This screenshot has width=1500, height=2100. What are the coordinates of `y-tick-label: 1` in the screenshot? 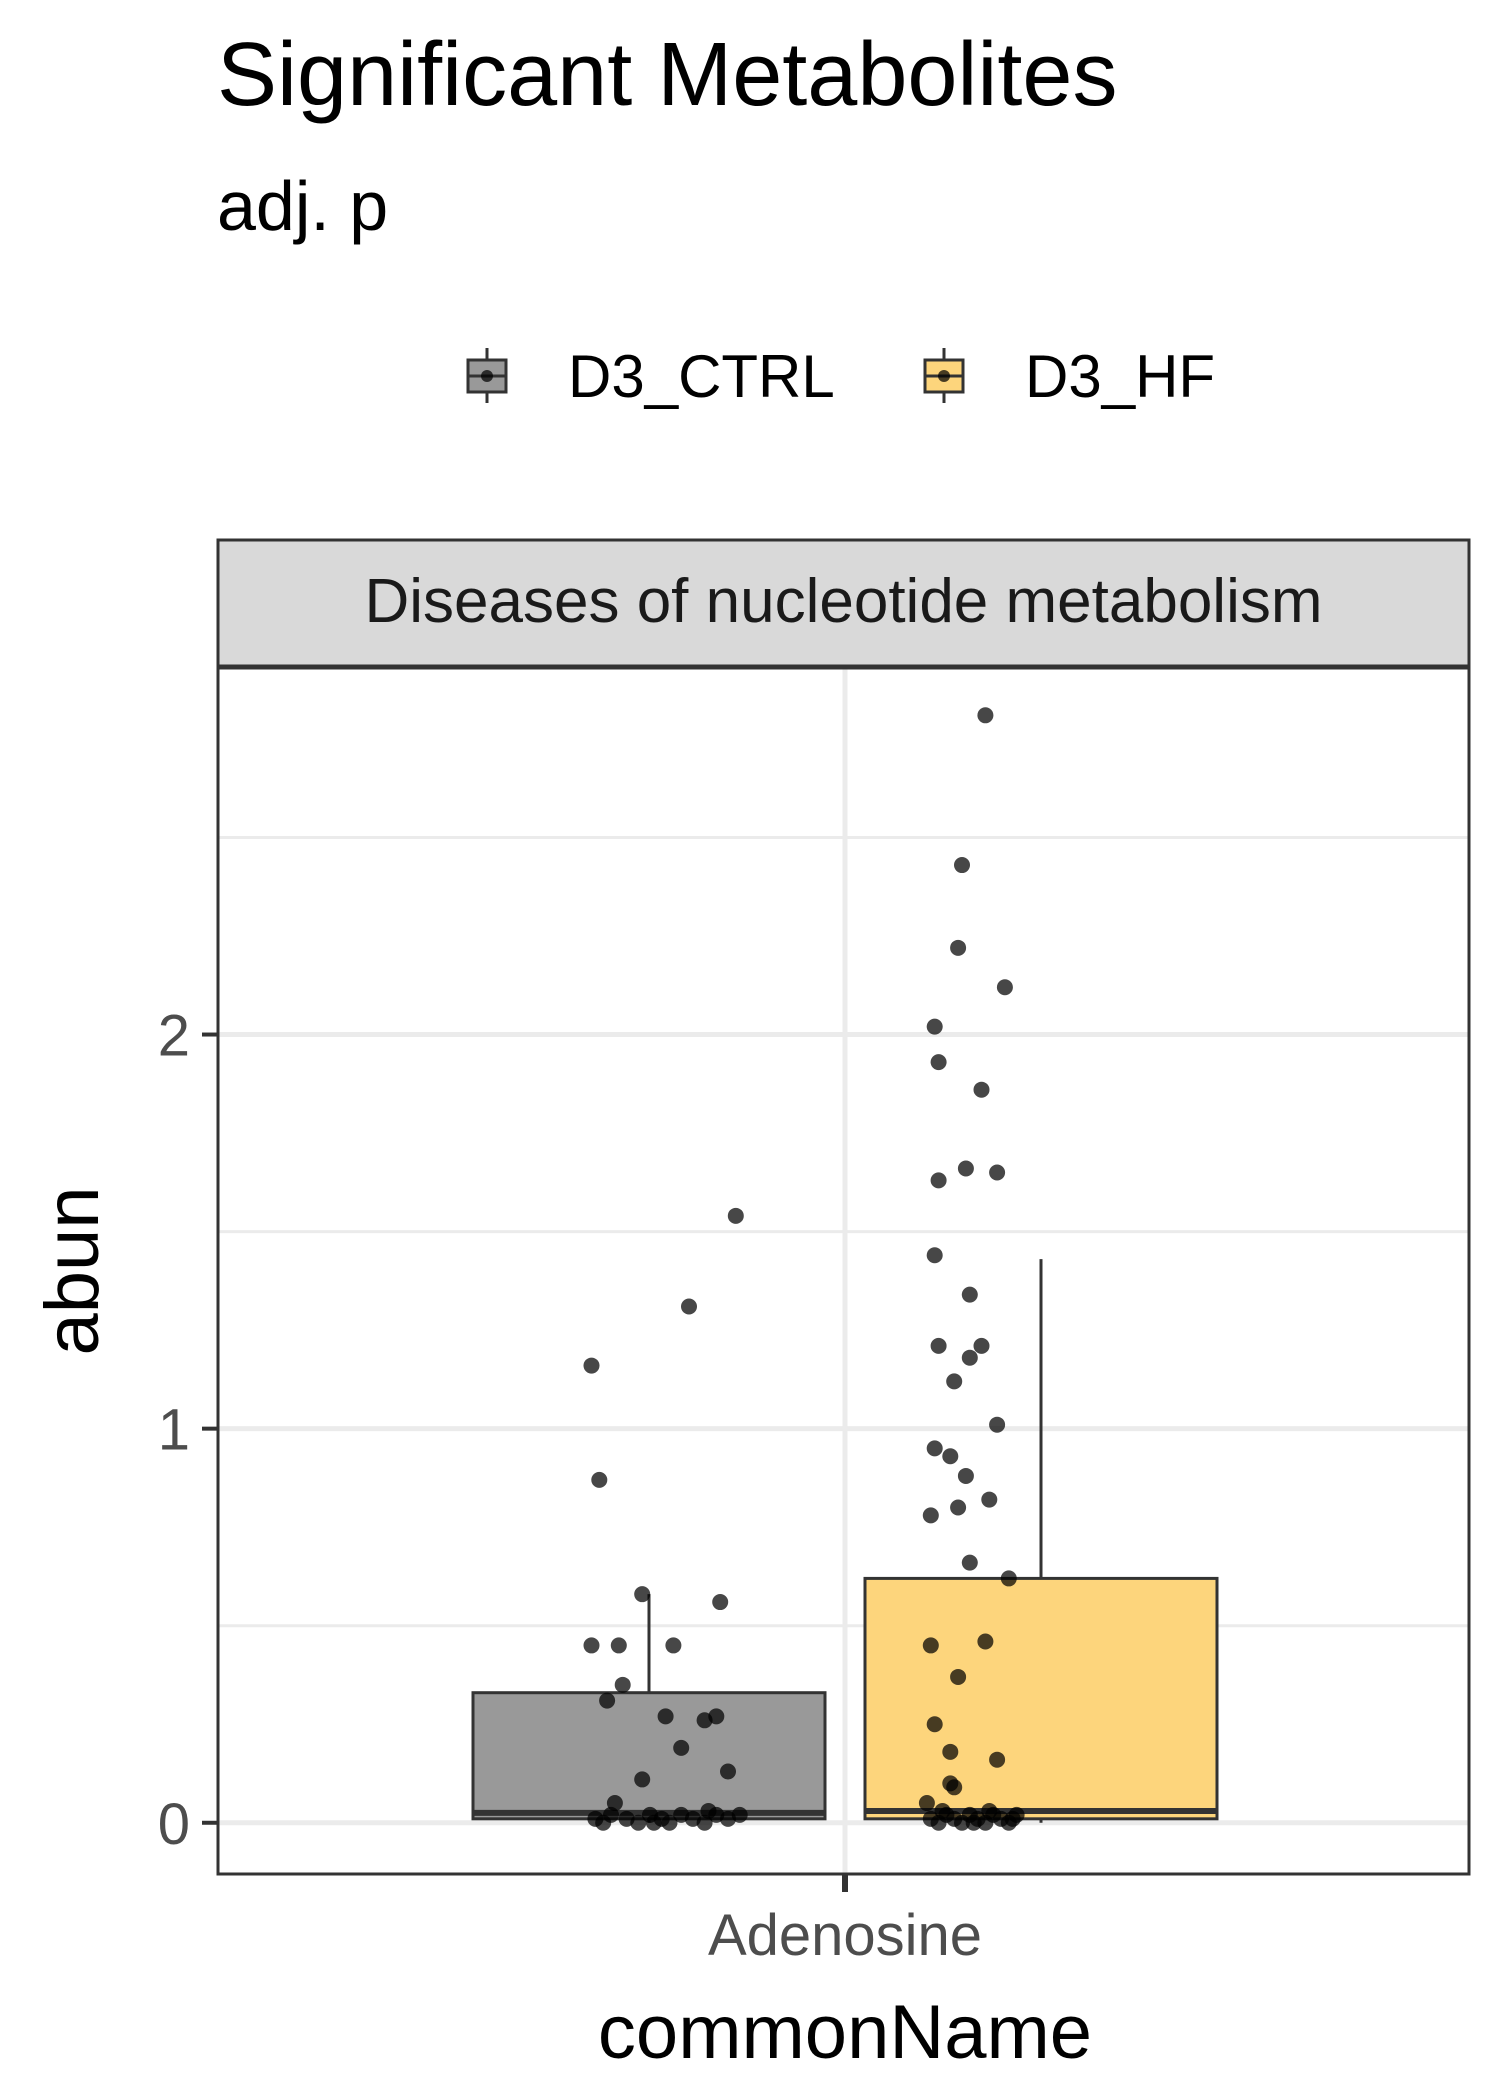 It's located at (174, 1430).